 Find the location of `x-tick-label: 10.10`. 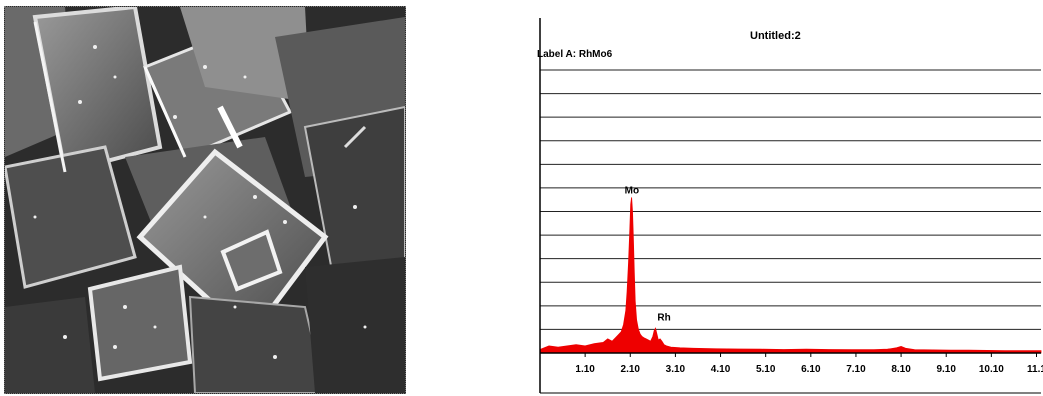

x-tick-label: 10.10 is located at coordinates (991, 369).